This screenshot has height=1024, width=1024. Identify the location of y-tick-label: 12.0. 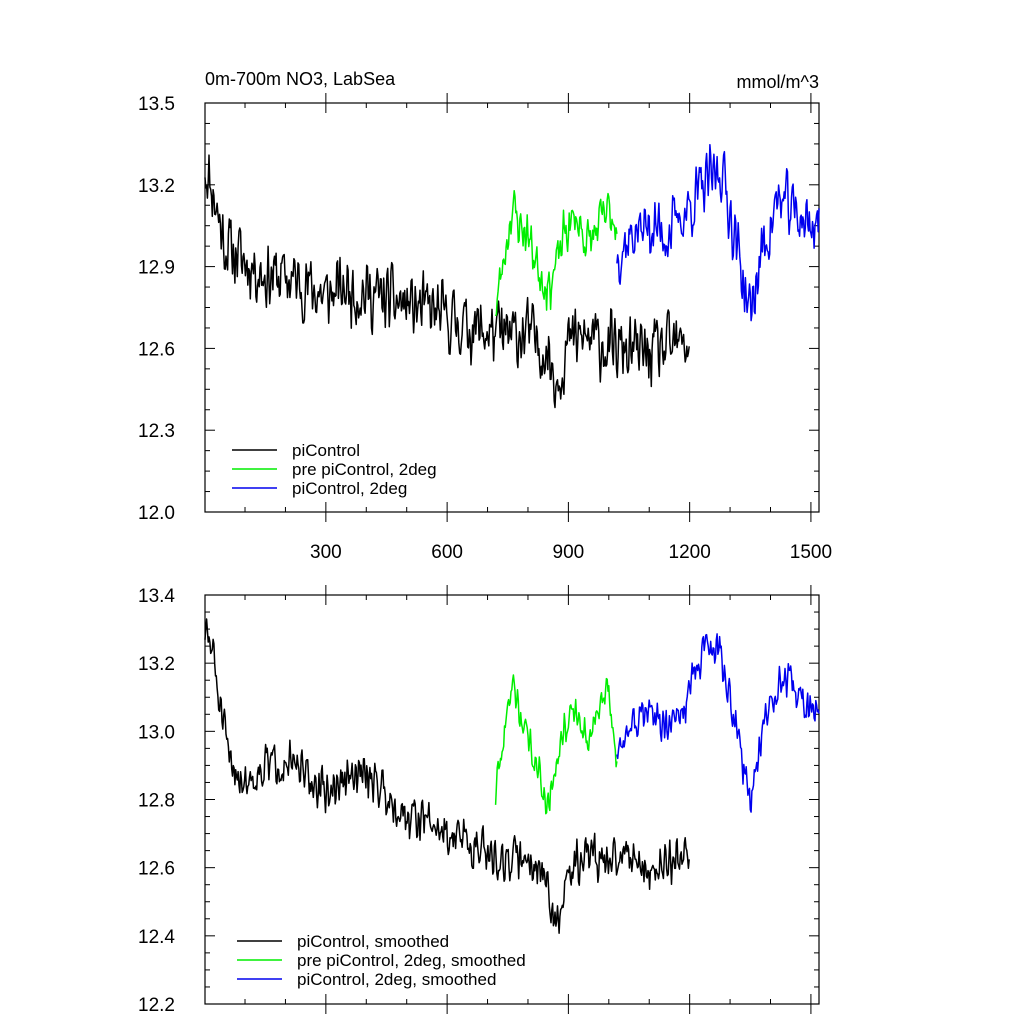
(156, 513).